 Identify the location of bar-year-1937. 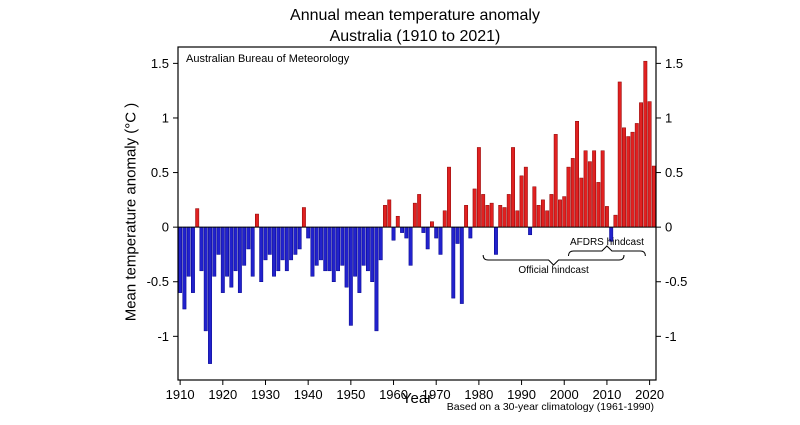
(295, 240).